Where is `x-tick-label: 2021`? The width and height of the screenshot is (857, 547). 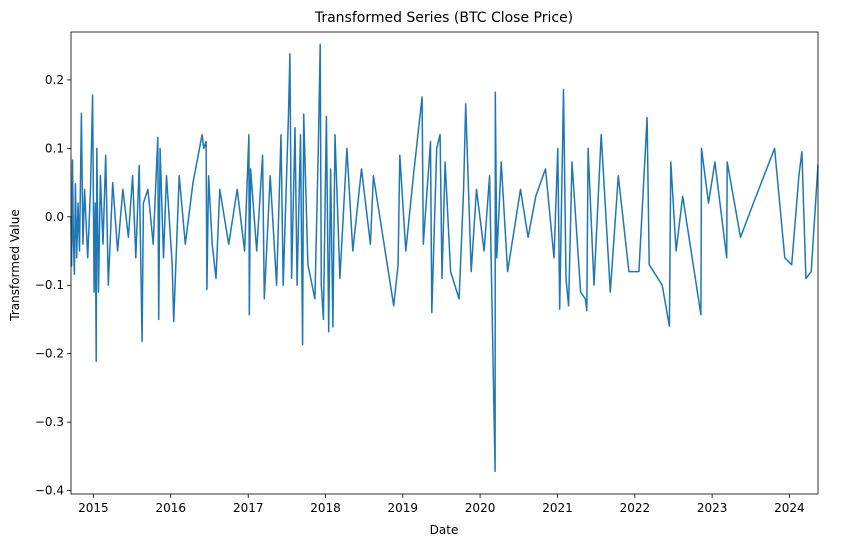 x-tick-label: 2021 is located at coordinates (557, 508).